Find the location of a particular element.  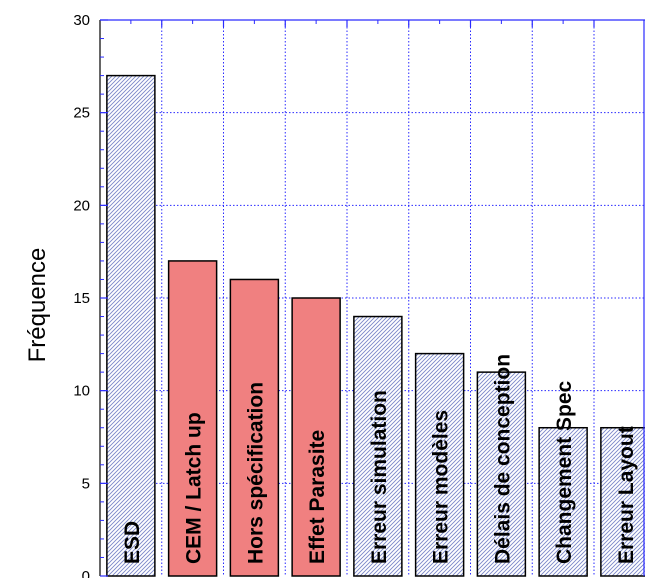

bar-category-label: Changement Spec is located at coordinates (564, 472).